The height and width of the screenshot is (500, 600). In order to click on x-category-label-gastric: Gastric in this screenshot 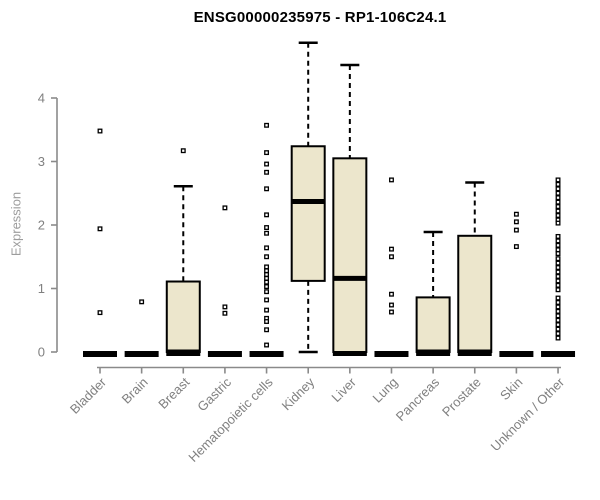, I will do `click(214, 394)`.